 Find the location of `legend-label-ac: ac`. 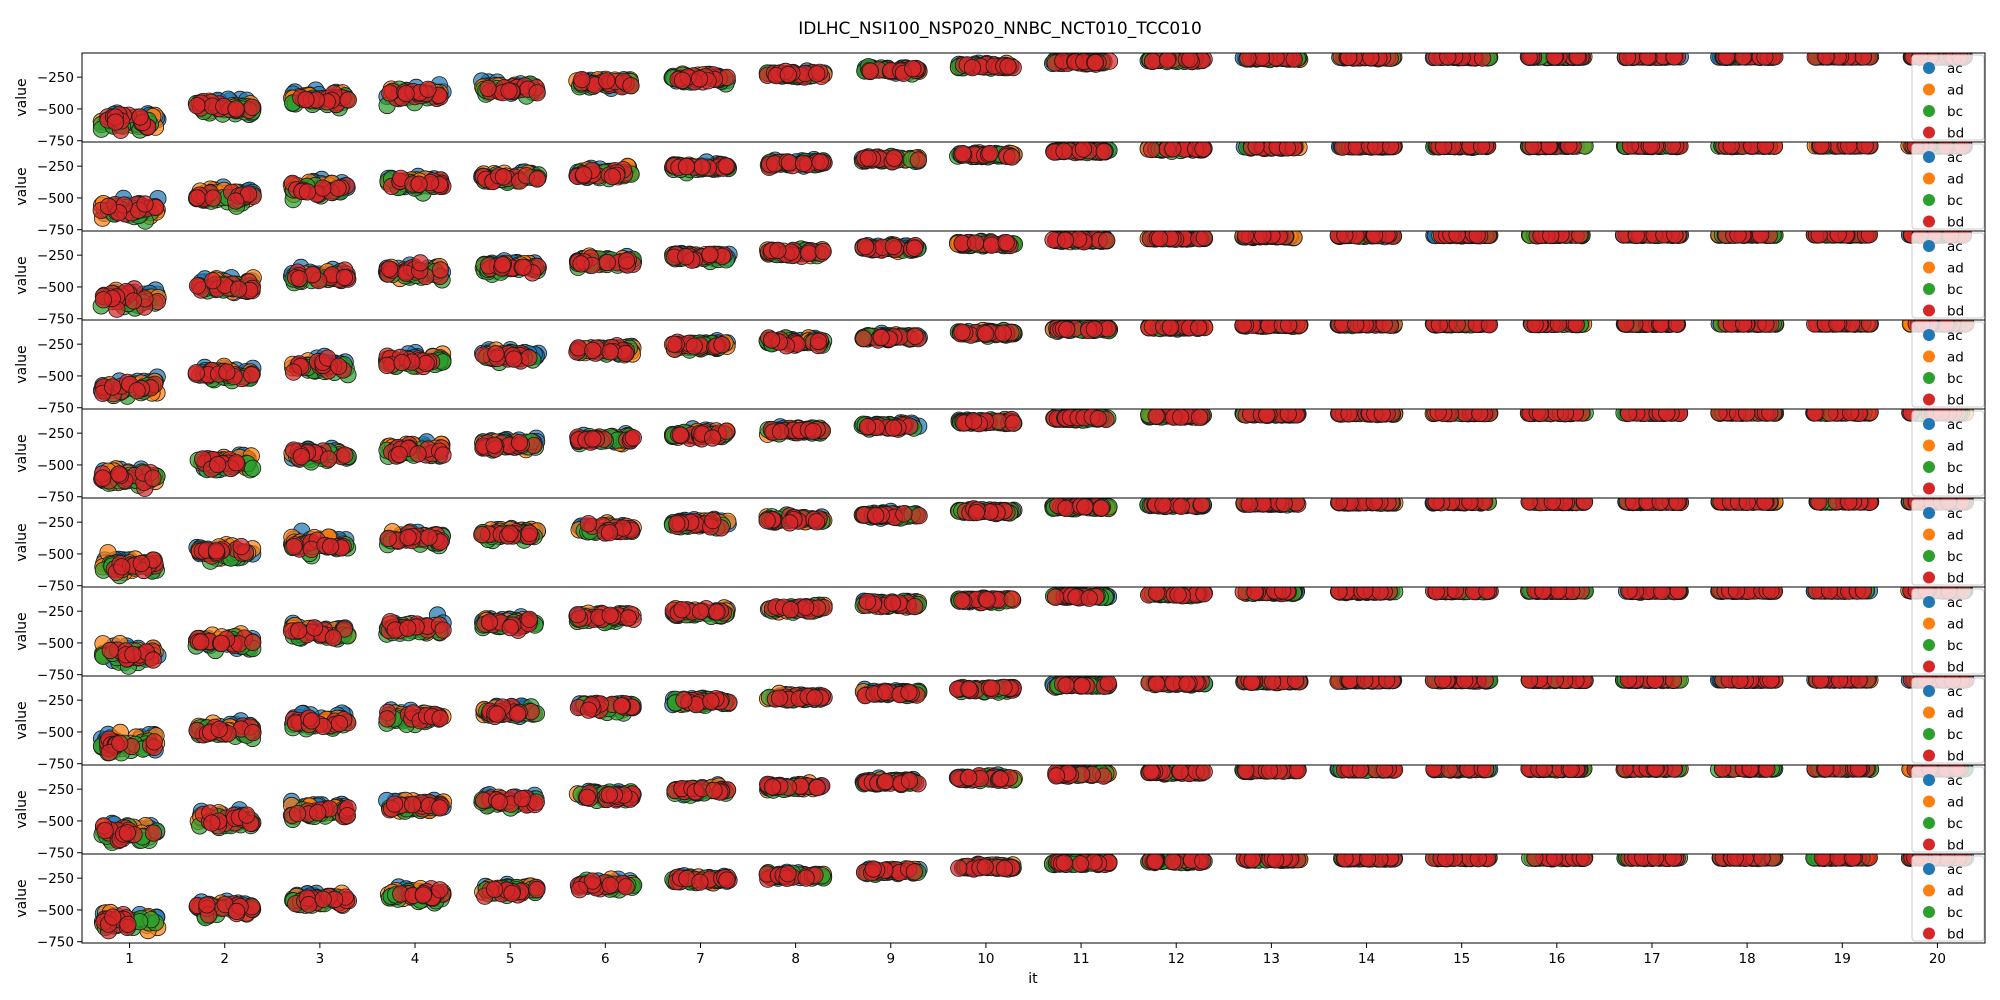

legend-label-ac: ac is located at coordinates (1955, 247).